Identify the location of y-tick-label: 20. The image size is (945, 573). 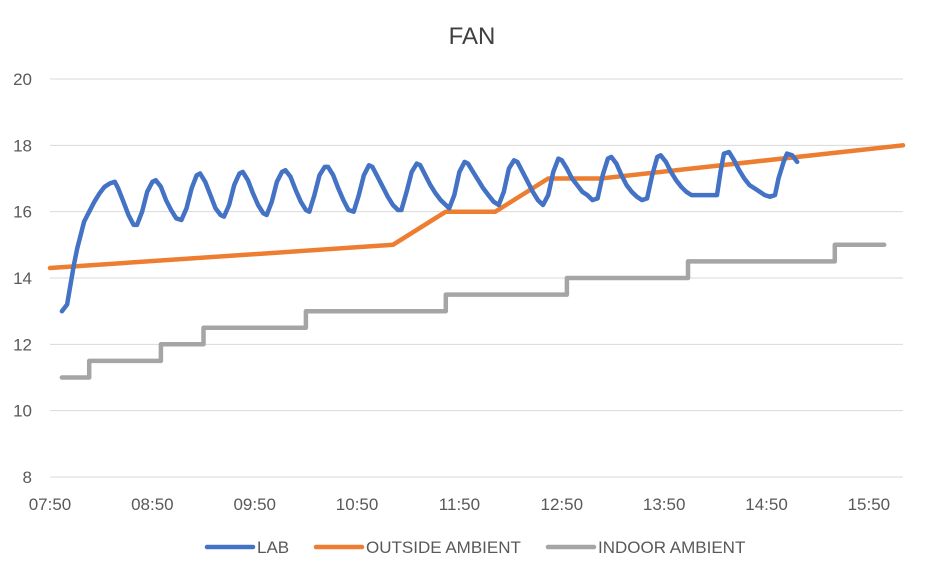
(22, 79).